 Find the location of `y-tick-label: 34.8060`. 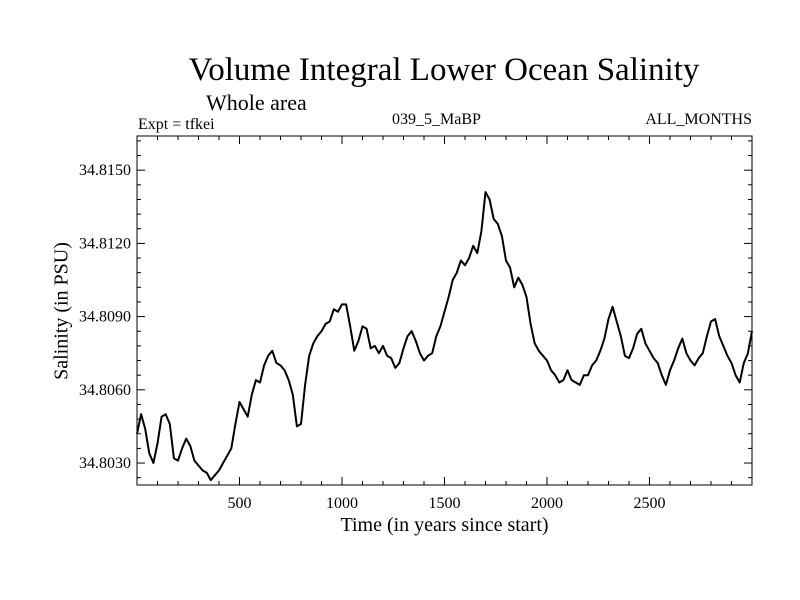

y-tick-label: 34.8060 is located at coordinates (105, 390).